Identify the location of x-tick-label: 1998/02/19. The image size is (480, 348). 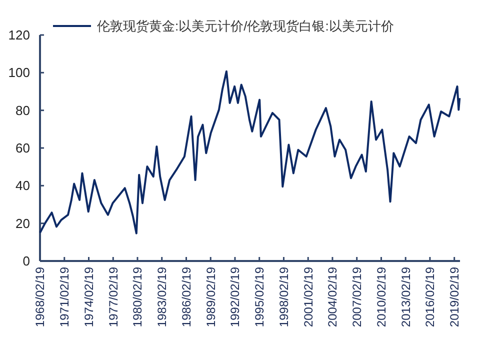
(283, 297).